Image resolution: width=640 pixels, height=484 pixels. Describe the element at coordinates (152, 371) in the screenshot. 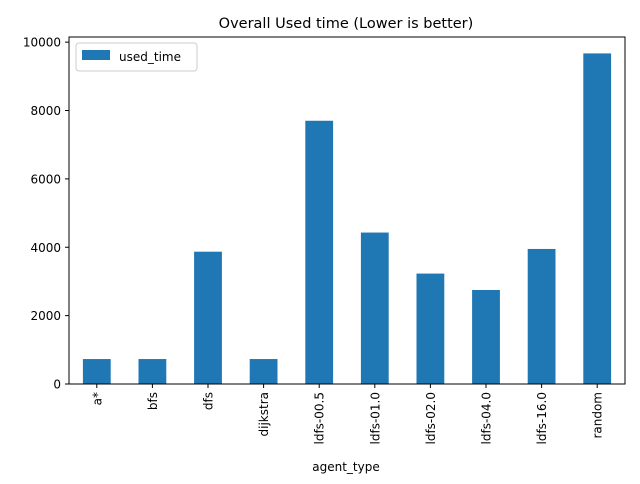

I see `bar-bfs` at that location.